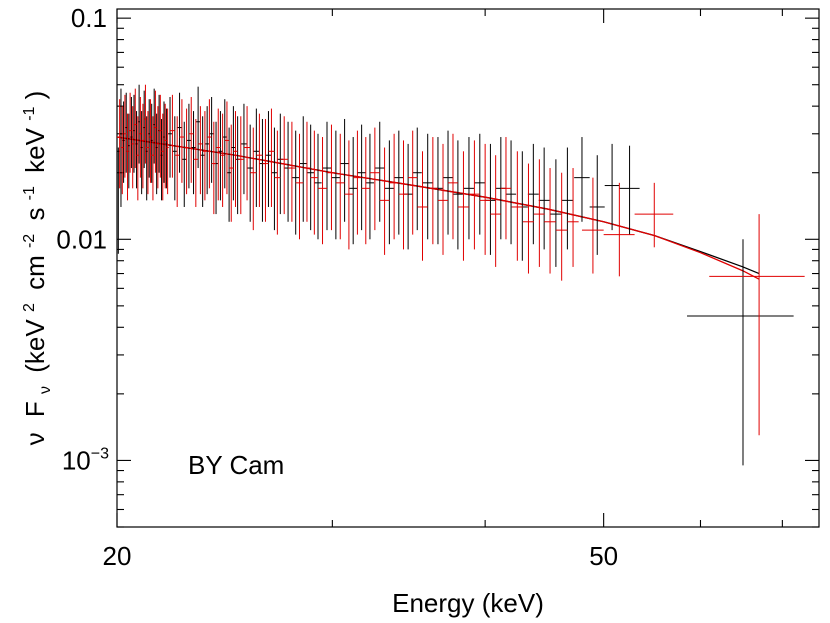 The height and width of the screenshot is (623, 830). Describe the element at coordinates (29, 113) in the screenshot. I see `y-title-expm1b: -1` at that location.